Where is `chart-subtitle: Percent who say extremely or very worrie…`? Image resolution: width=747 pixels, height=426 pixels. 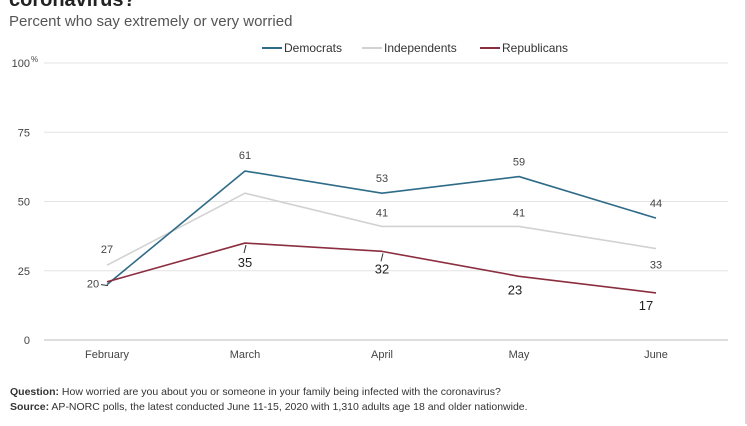
chart-subtitle: Percent who say extremely or very worrie… is located at coordinates (151, 21).